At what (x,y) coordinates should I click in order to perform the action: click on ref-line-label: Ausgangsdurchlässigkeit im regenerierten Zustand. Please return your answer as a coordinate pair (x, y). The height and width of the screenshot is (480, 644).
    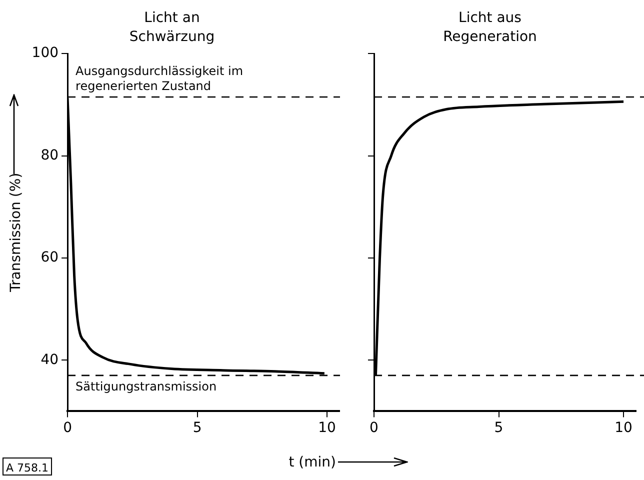
    Looking at the image, I should click on (160, 79).